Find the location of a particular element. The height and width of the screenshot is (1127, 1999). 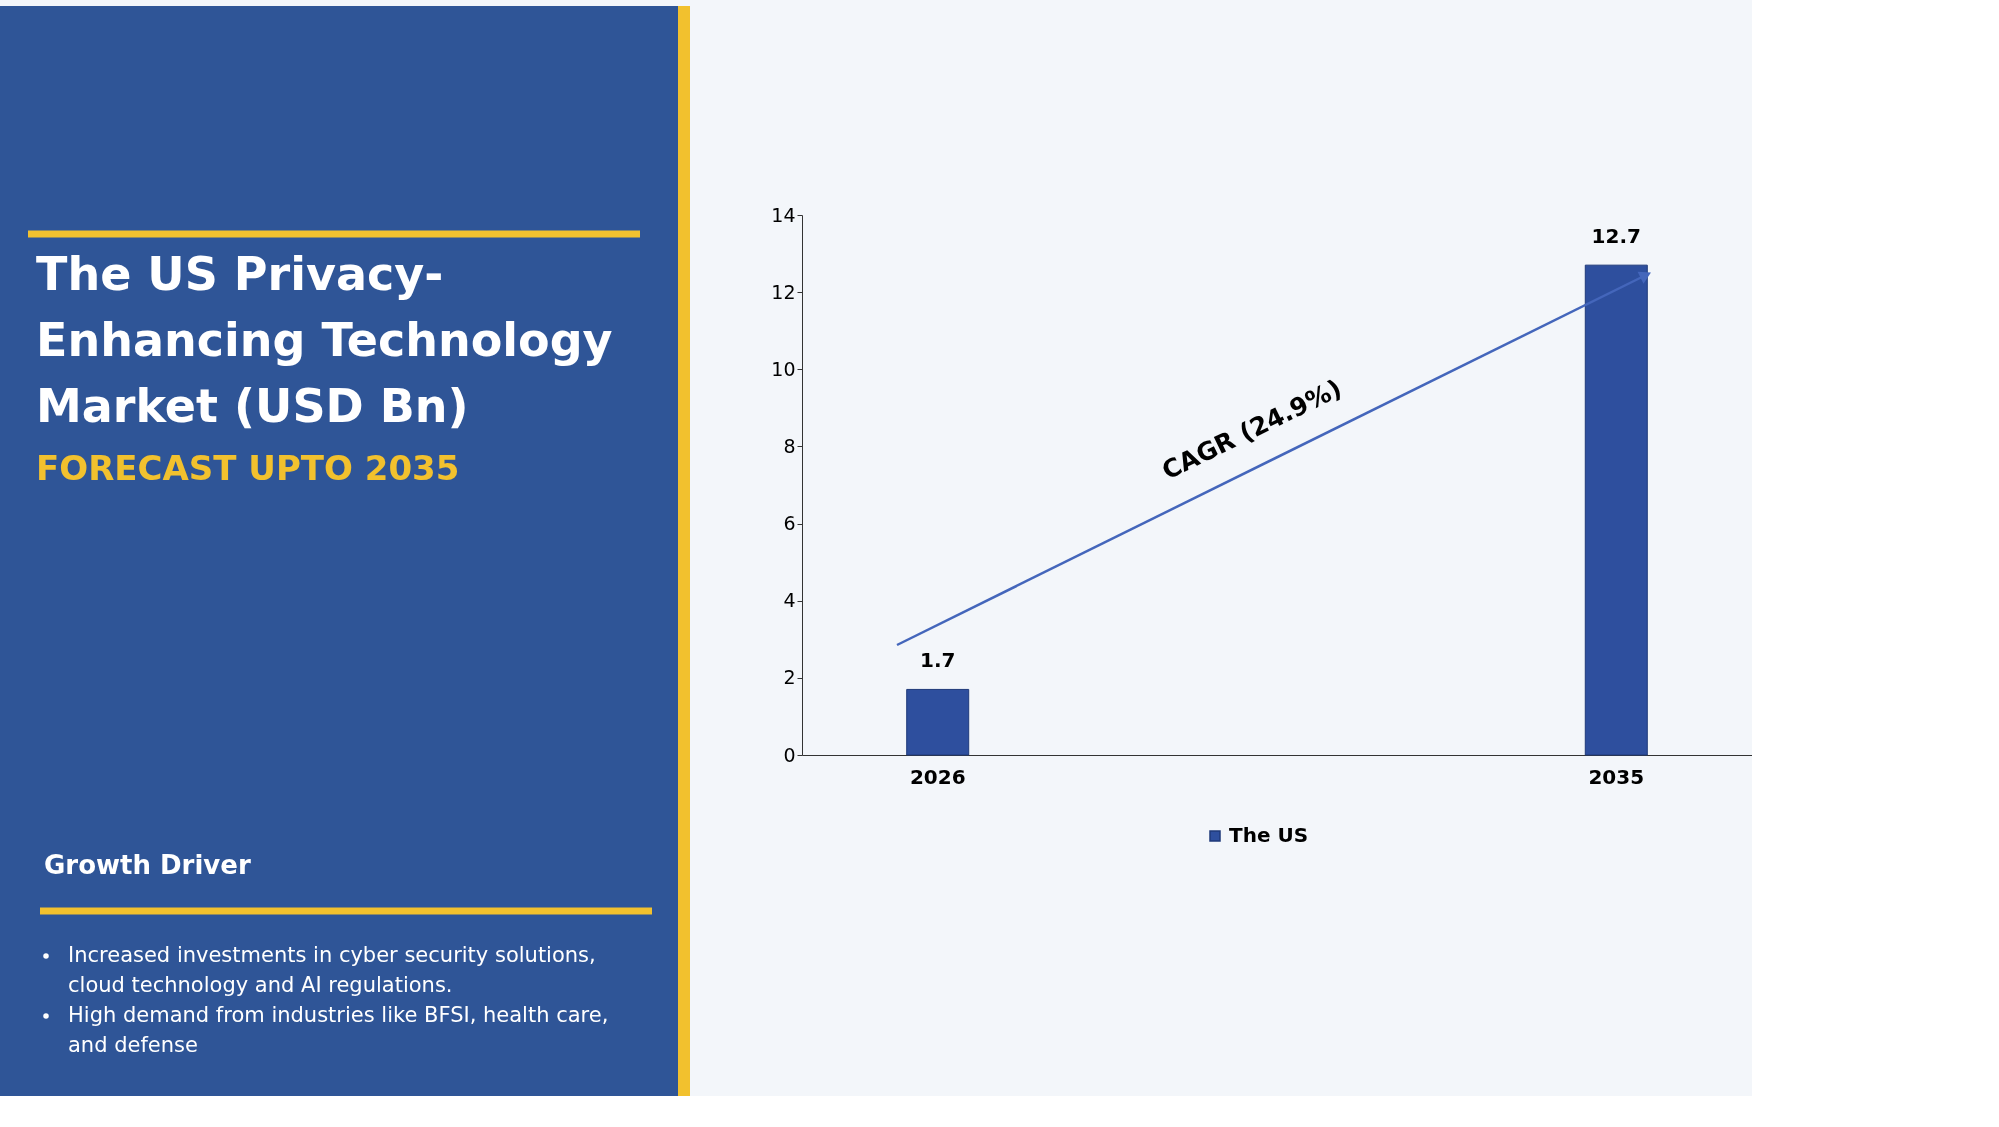

legend-label: The US is located at coordinates (1269, 835).